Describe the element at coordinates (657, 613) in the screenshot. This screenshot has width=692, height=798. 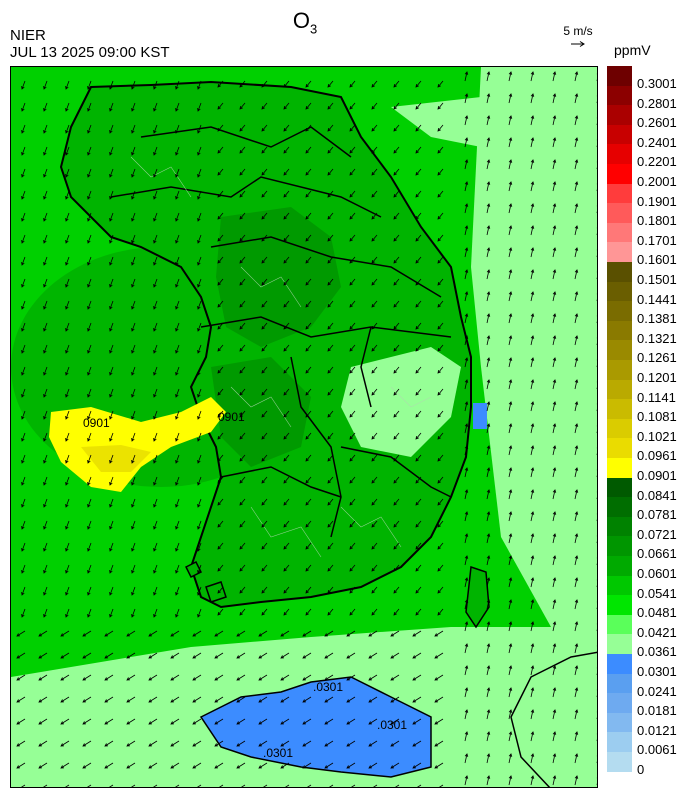
I see `color-scale-label: 0.0481` at that location.